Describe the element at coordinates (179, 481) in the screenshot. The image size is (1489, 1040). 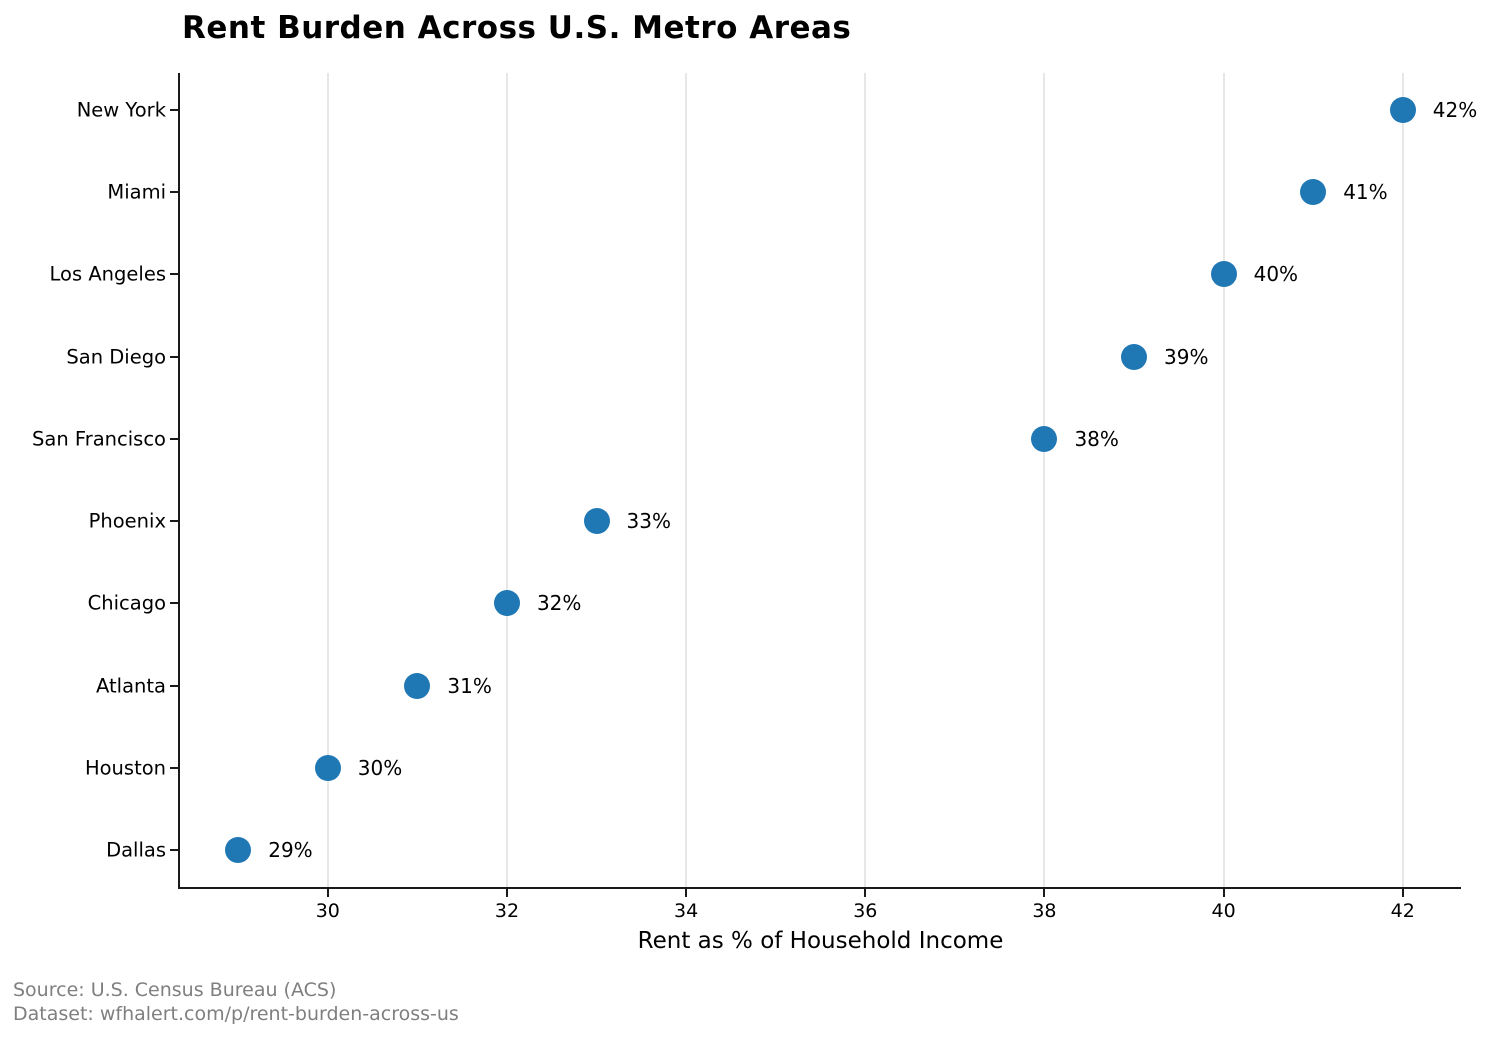
I see `y-axis-spine` at that location.